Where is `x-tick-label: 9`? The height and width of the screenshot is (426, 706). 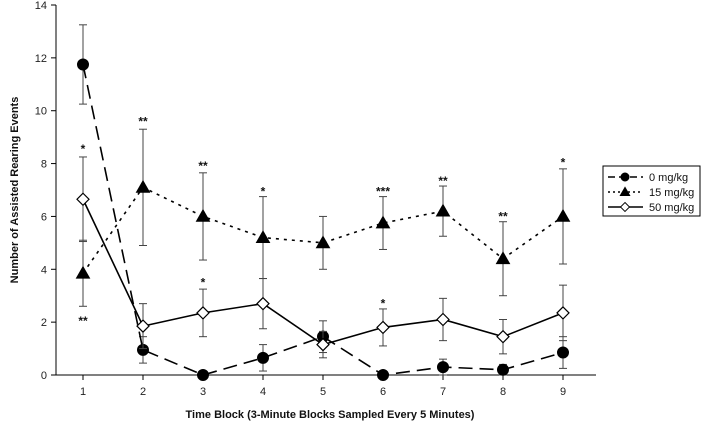 x-tick-label: 9 is located at coordinates (563, 392).